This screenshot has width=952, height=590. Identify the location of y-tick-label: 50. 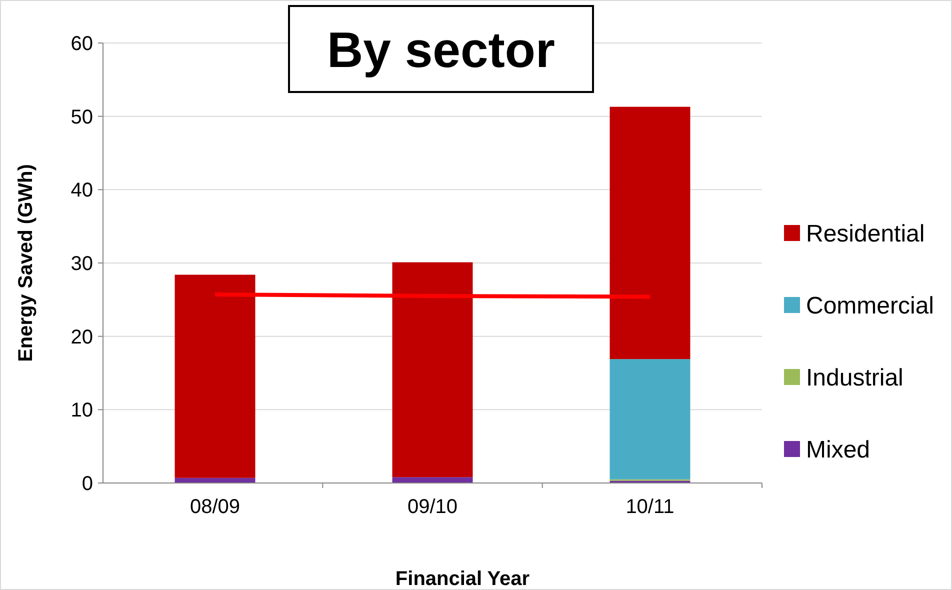
(81, 117).